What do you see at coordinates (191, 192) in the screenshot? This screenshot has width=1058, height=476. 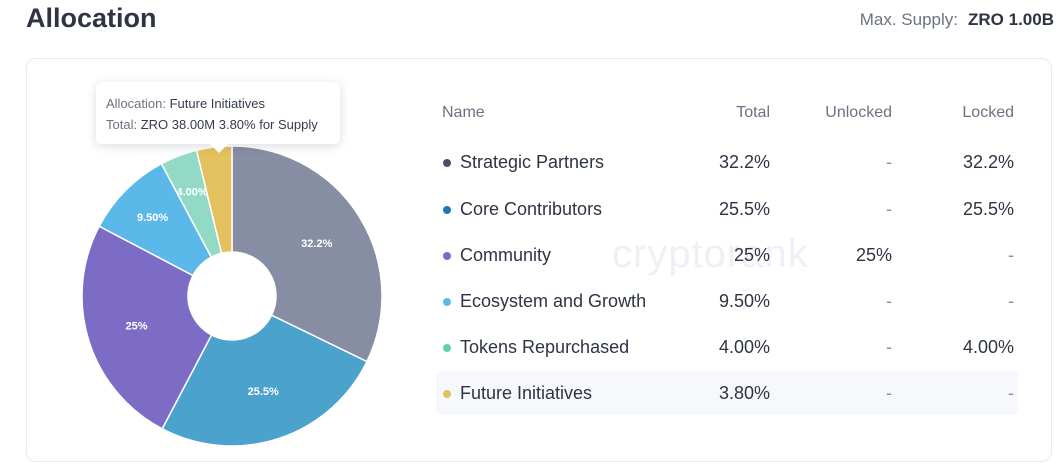 I see `slice-label: 4.00%` at bounding box center [191, 192].